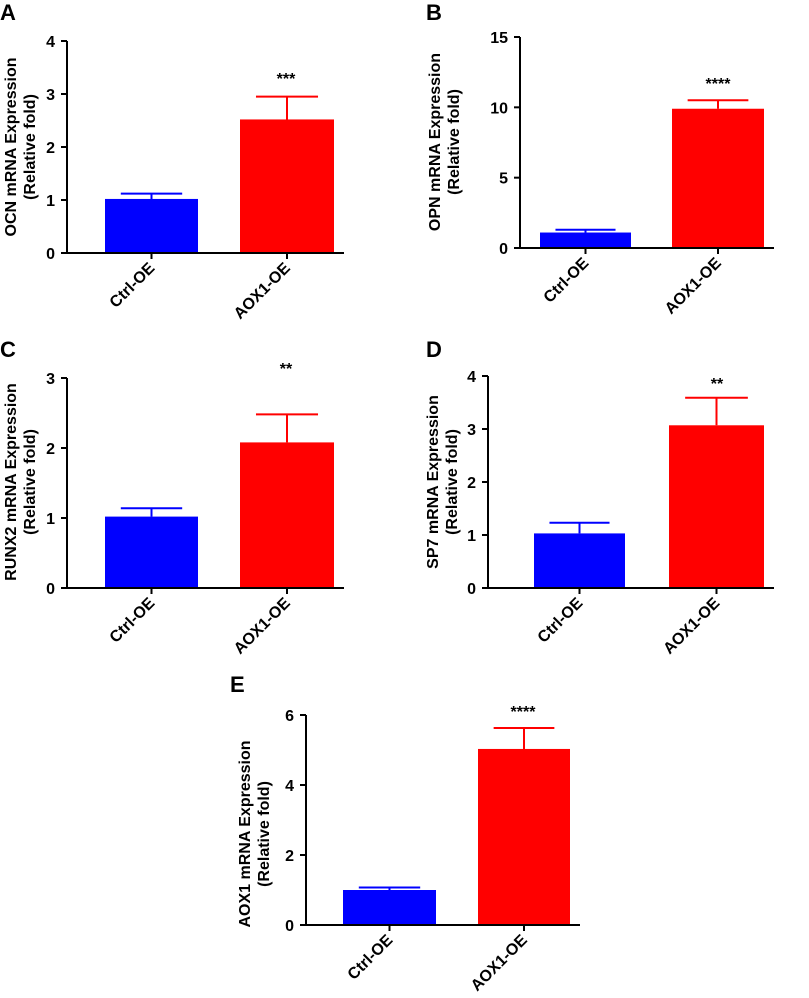  What do you see at coordinates (21, 147) in the screenshot?
I see `y-axis-title: OCN mRNA Expression (Relative fold)` at bounding box center [21, 147].